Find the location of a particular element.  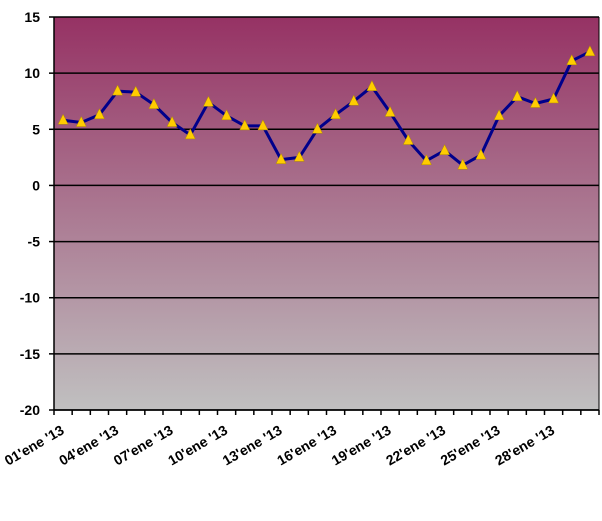

x-tick-label: 13'ene '13 is located at coordinates (252, 445).